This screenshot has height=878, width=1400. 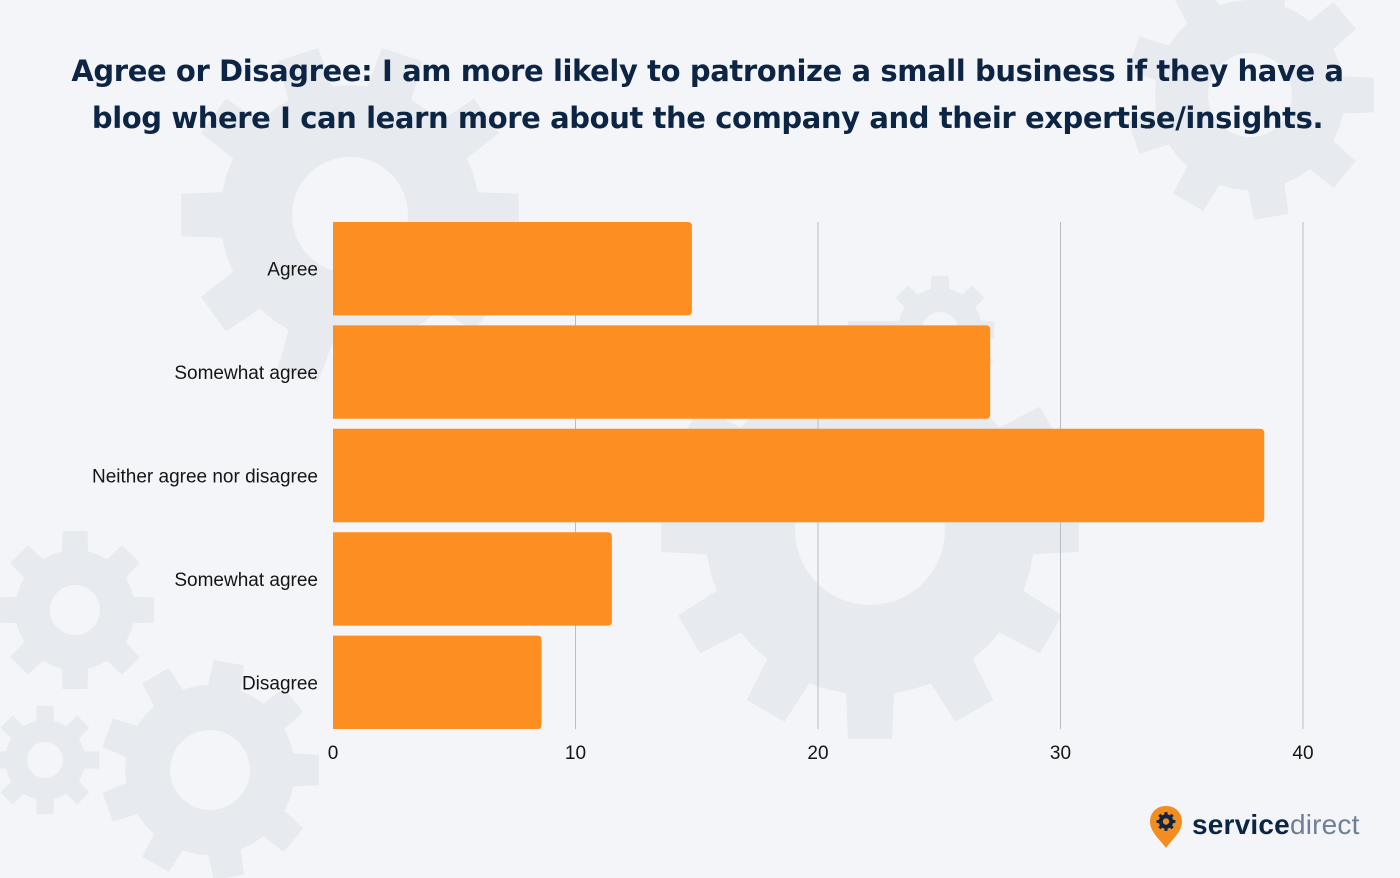 What do you see at coordinates (1166, 827) in the screenshot?
I see `gear-pin-icon` at bounding box center [1166, 827].